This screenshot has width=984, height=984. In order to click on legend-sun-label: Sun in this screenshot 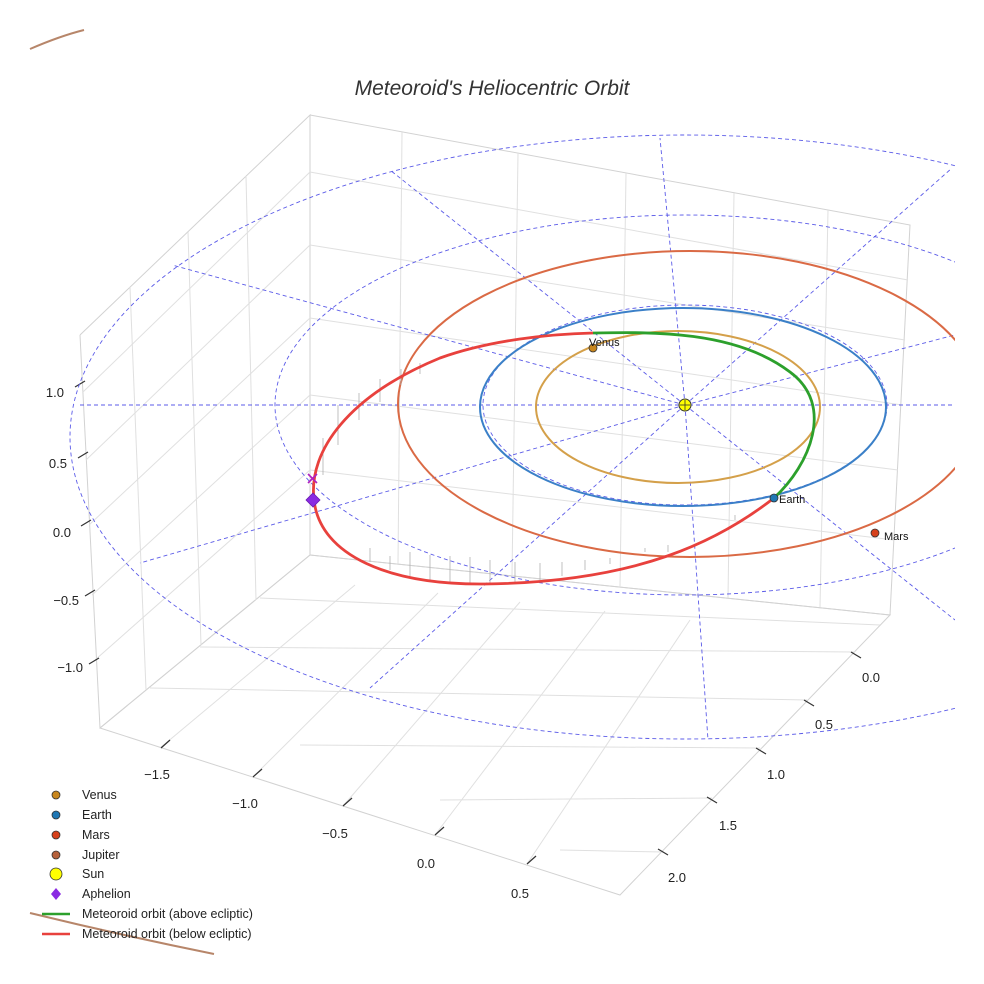, I will do `click(93, 874)`.